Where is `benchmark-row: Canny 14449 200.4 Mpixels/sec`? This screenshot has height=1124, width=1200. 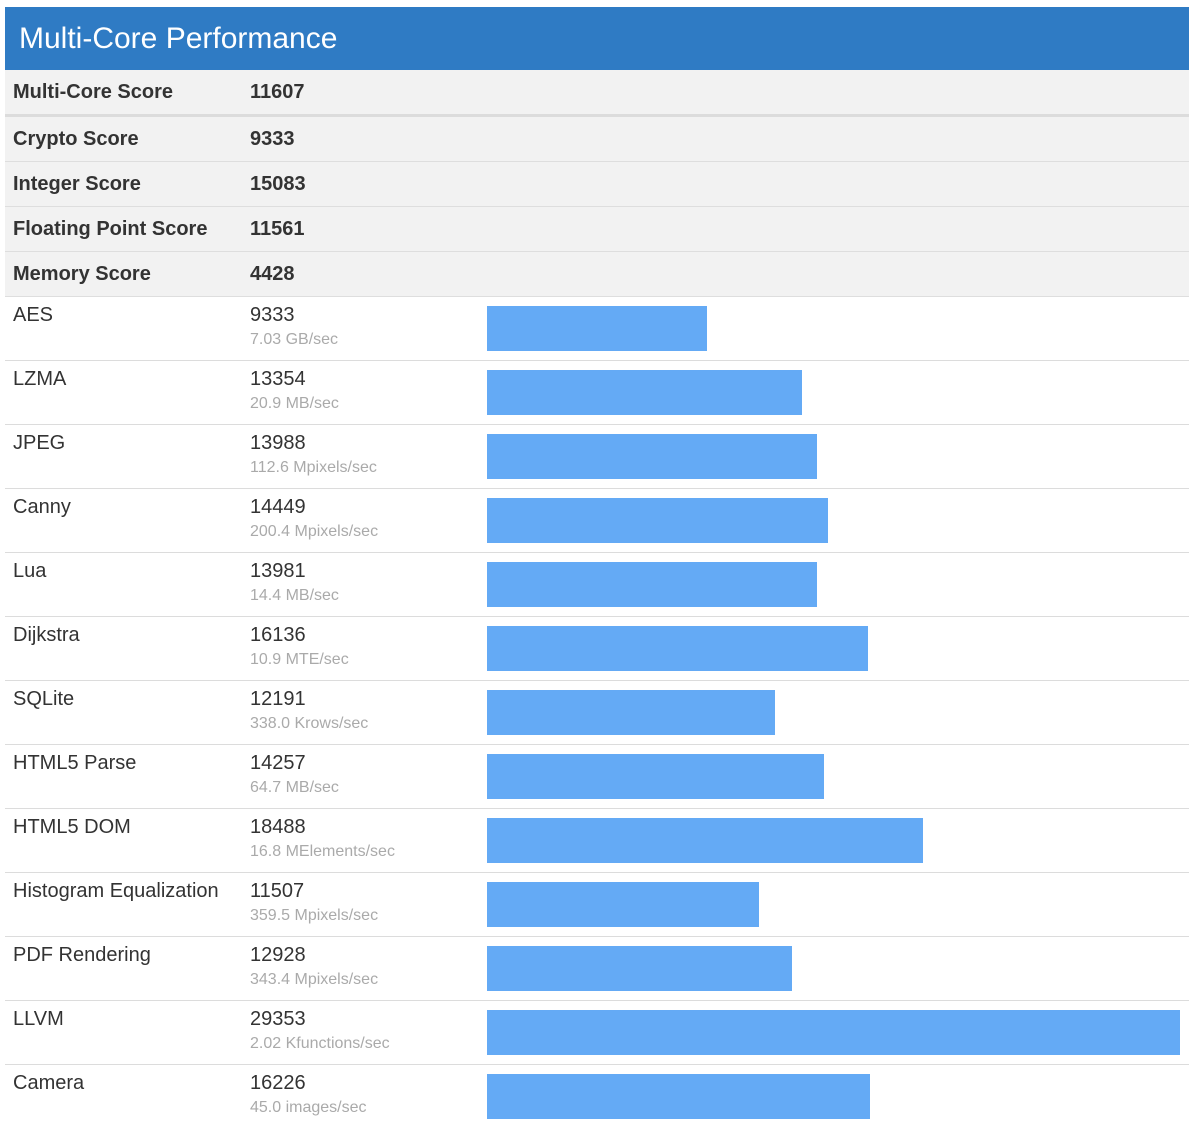
benchmark-row: Canny 14449 200.4 Mpixels/sec is located at coordinates (597, 521).